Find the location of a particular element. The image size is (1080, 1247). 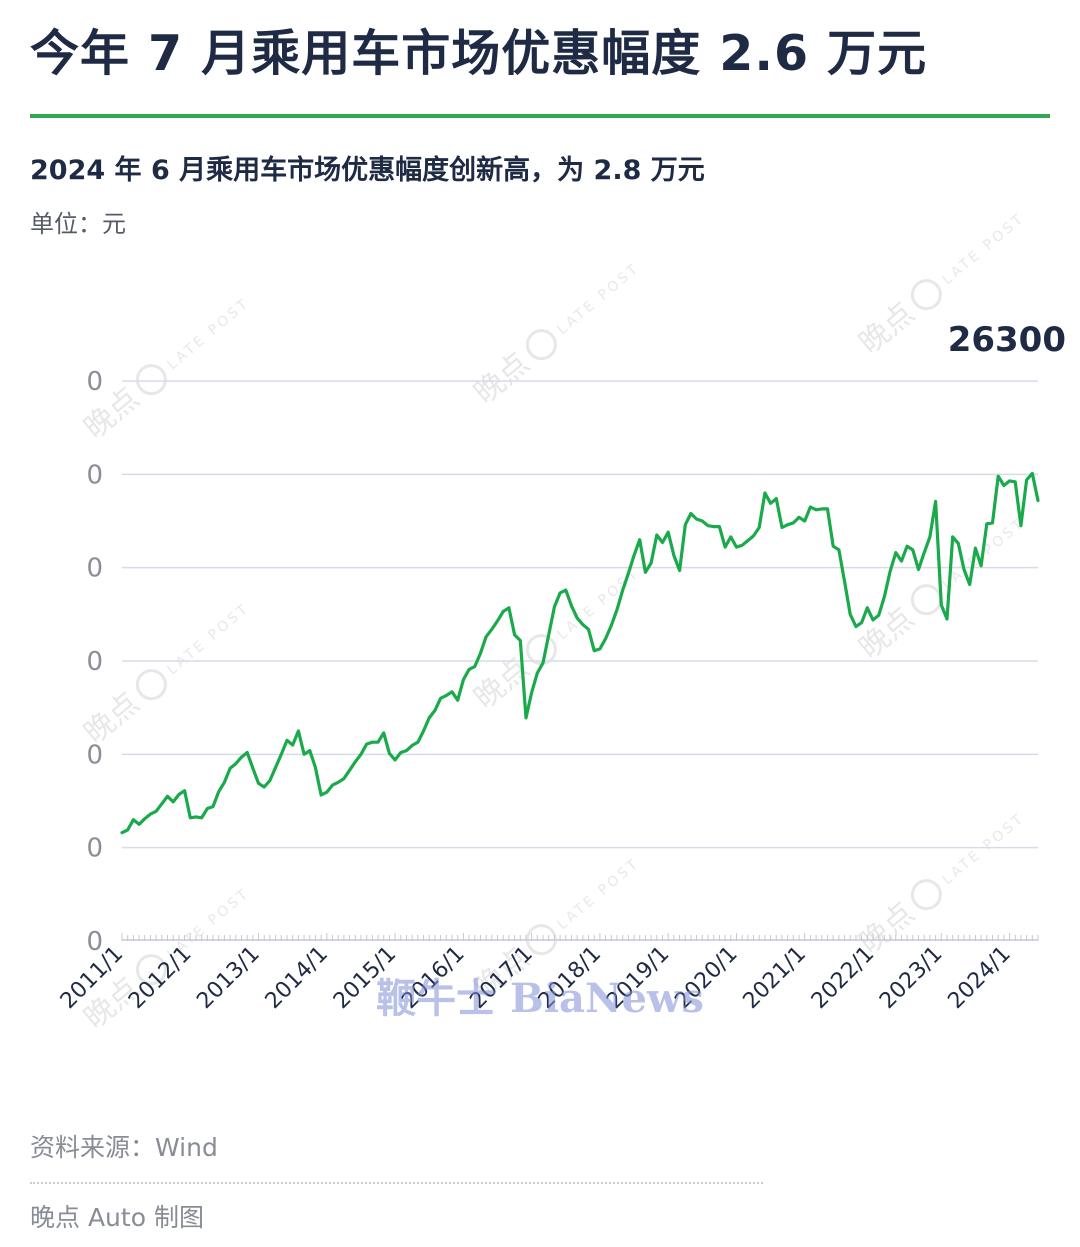

title-divider is located at coordinates (540, 116).